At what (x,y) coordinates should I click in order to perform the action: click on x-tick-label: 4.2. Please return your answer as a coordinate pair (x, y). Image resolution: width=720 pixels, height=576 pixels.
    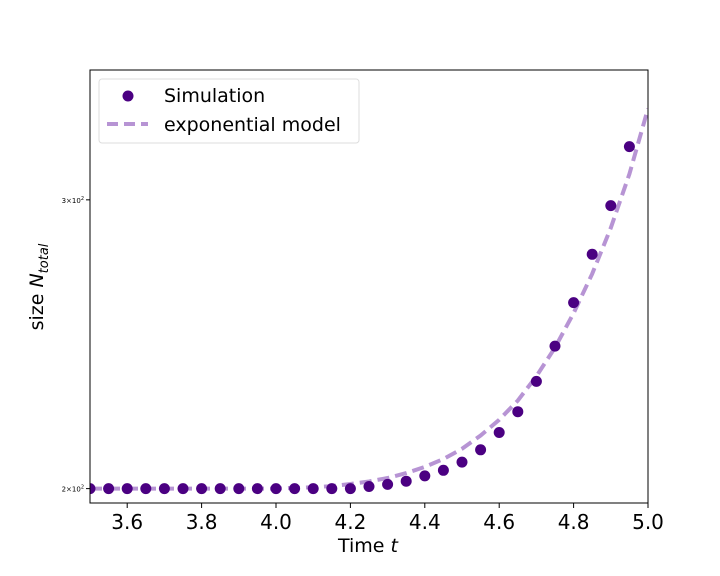
    Looking at the image, I should click on (350, 522).